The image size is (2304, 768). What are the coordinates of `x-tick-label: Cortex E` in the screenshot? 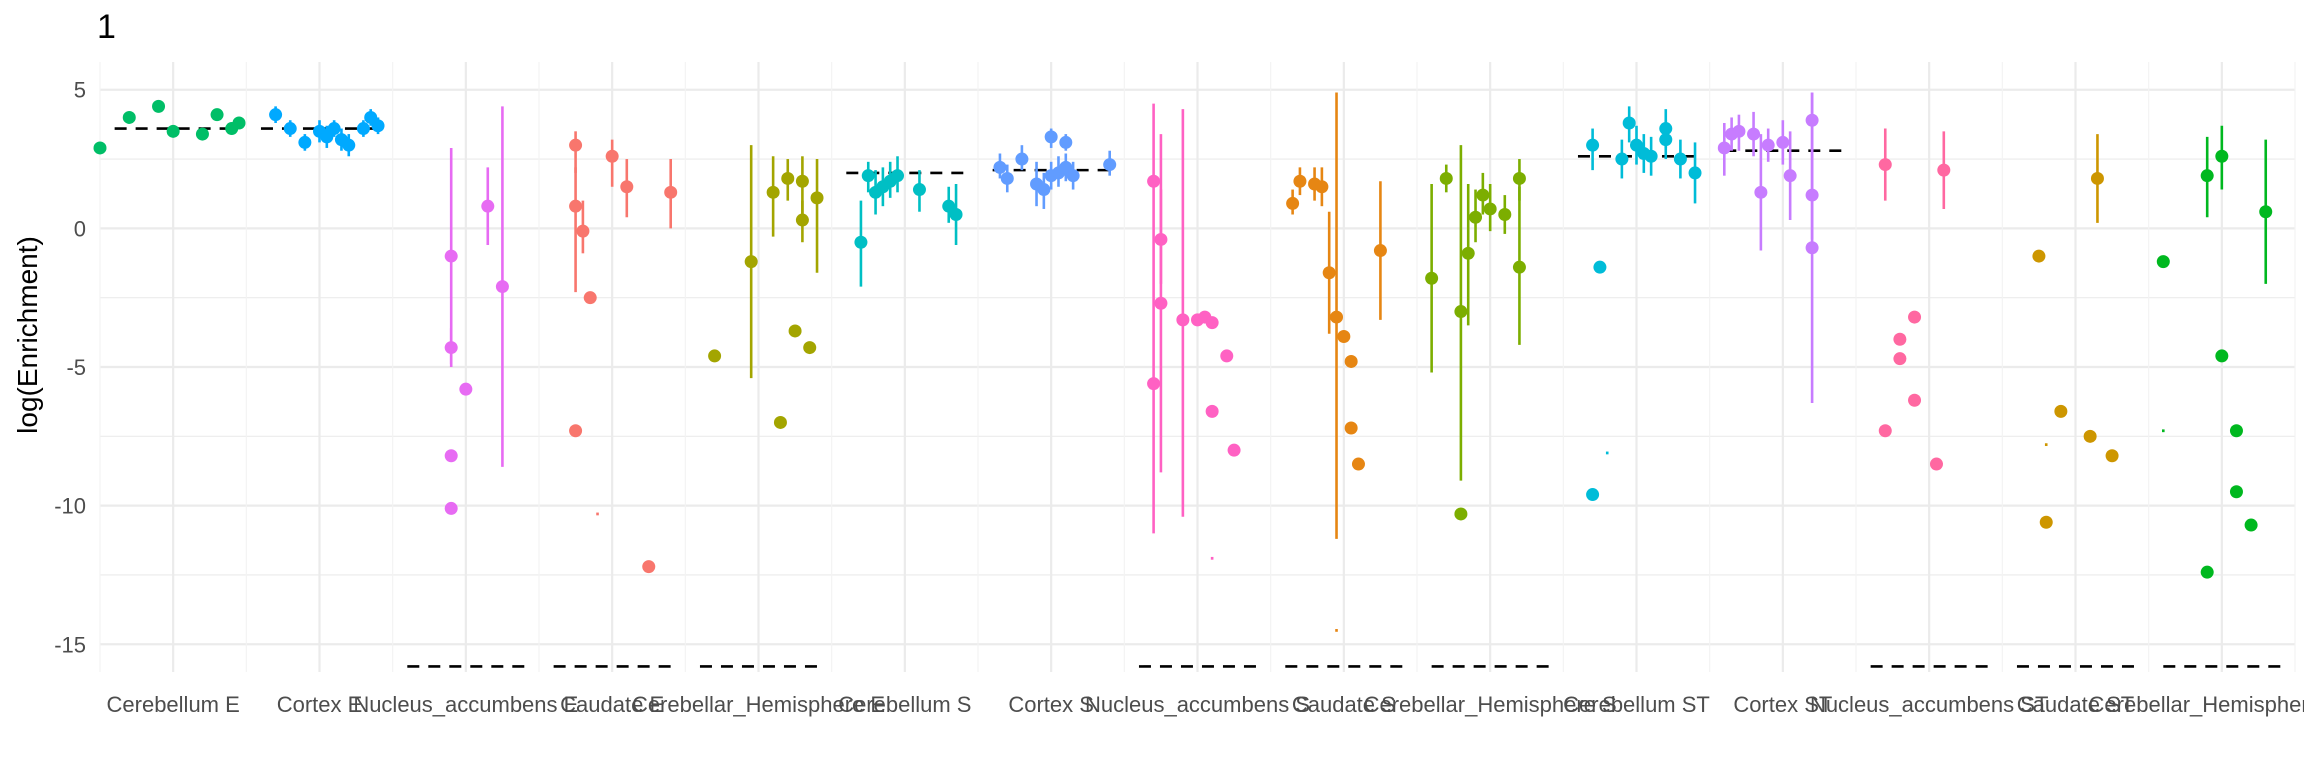 It's located at (320, 704).